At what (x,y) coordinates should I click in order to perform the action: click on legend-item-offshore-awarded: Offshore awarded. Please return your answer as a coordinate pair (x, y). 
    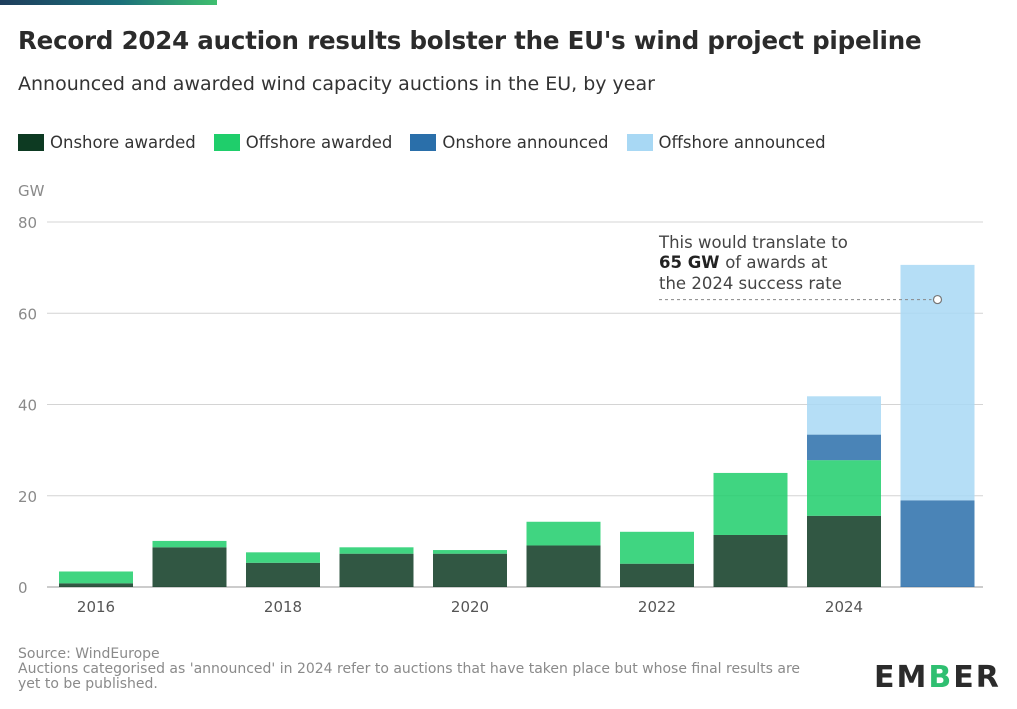
    Looking at the image, I should click on (303, 142).